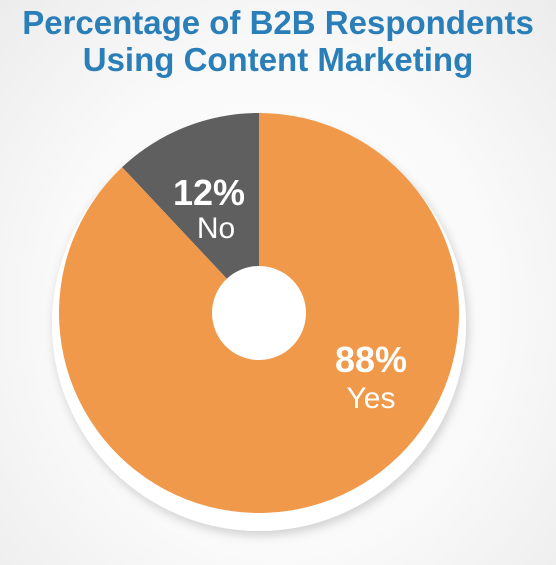 Image resolution: width=556 pixels, height=565 pixels. Describe the element at coordinates (371, 398) in the screenshot. I see `slice-label-yes: Yes` at that location.